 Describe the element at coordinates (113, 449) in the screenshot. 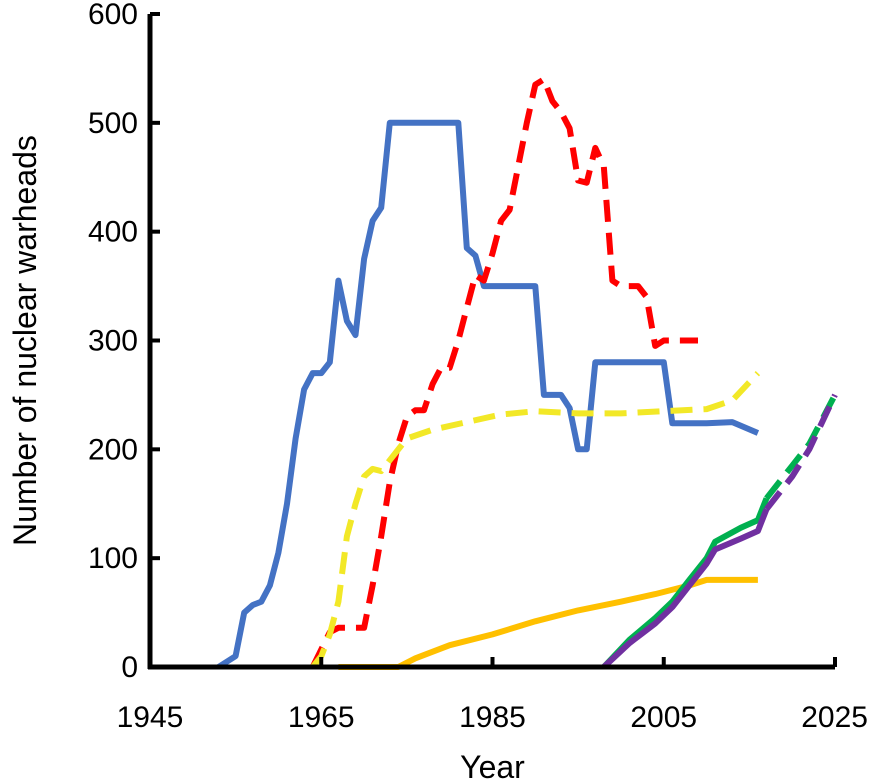

I see `y-tick-label: 200` at that location.